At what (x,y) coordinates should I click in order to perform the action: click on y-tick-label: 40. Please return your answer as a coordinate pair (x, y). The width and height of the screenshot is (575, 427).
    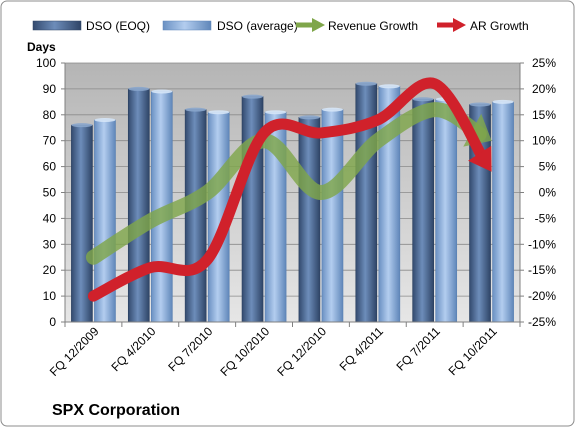
    Looking at the image, I should click on (50, 218).